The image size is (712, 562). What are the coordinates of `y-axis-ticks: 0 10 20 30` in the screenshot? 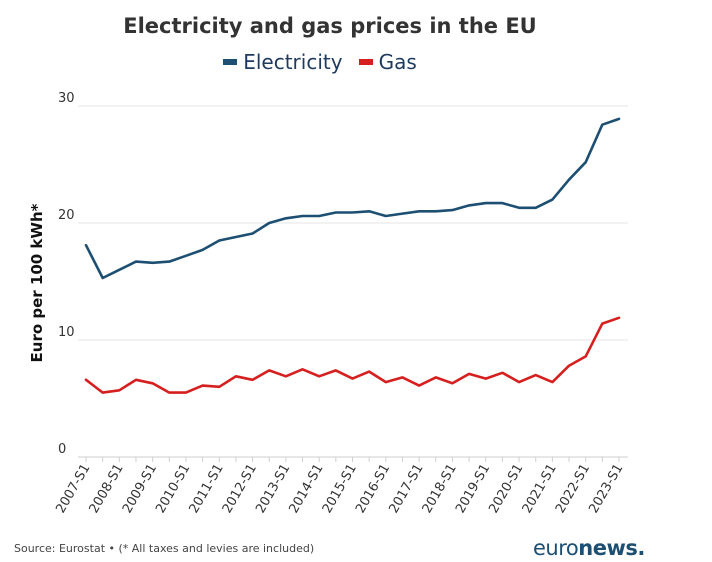 It's located at (66, 274).